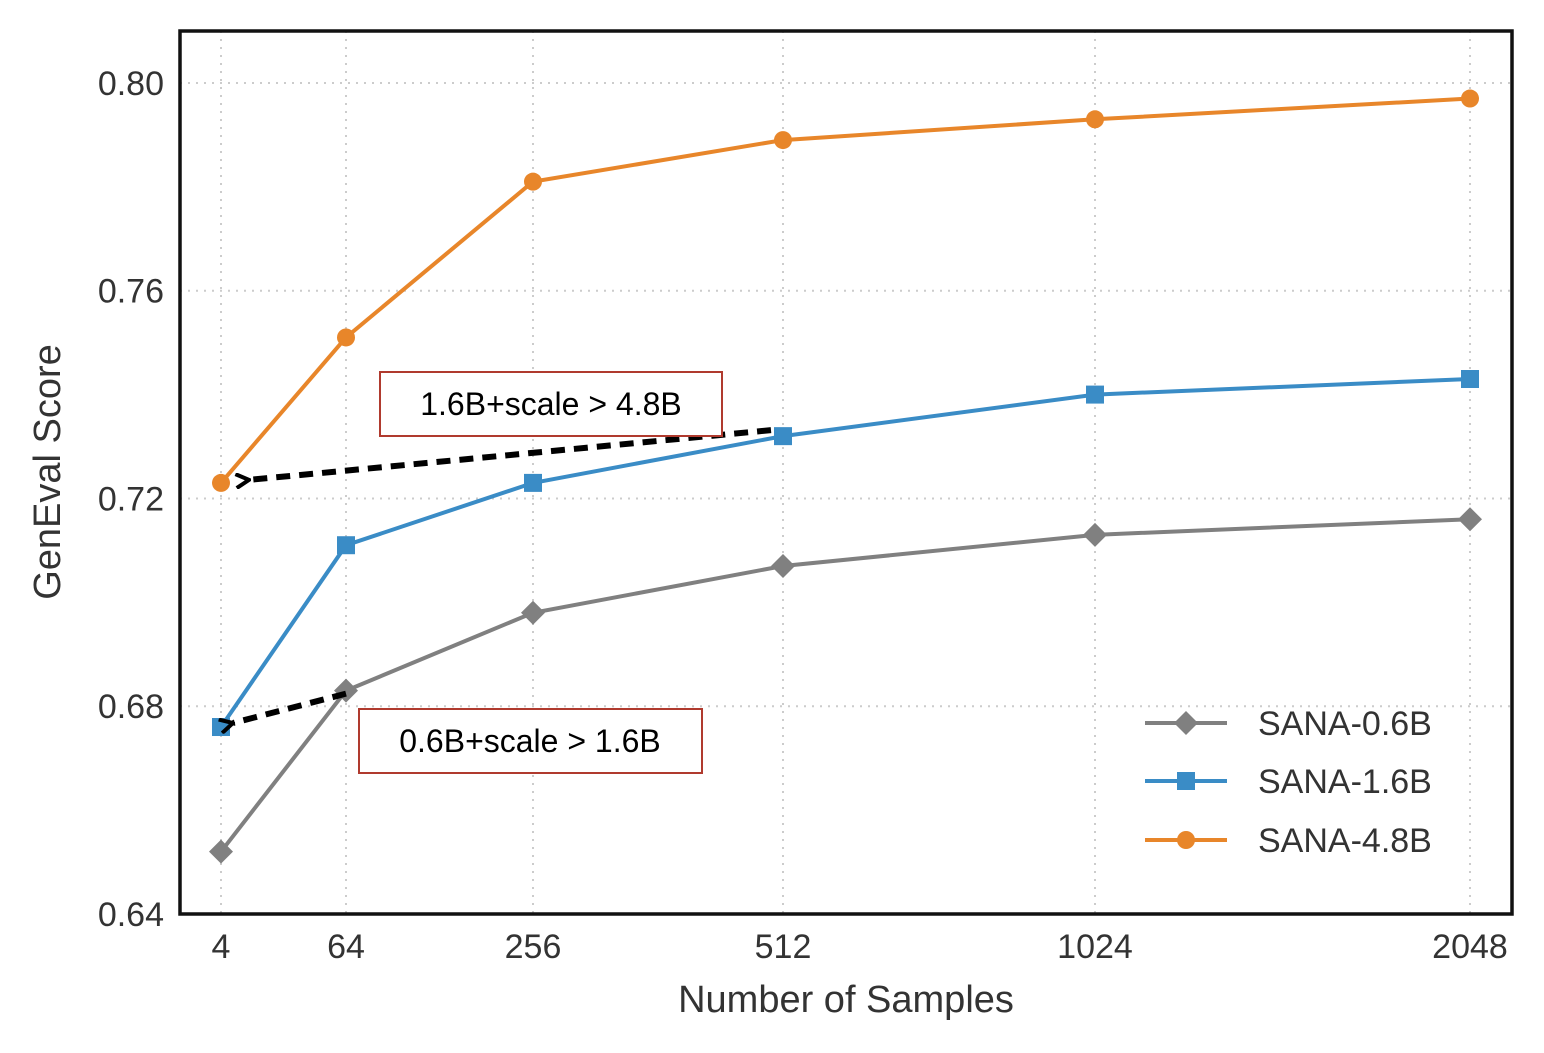 The width and height of the screenshot is (1544, 1053). Describe the element at coordinates (131, 707) in the screenshot. I see `y-tick-label: 0.68` at that location.